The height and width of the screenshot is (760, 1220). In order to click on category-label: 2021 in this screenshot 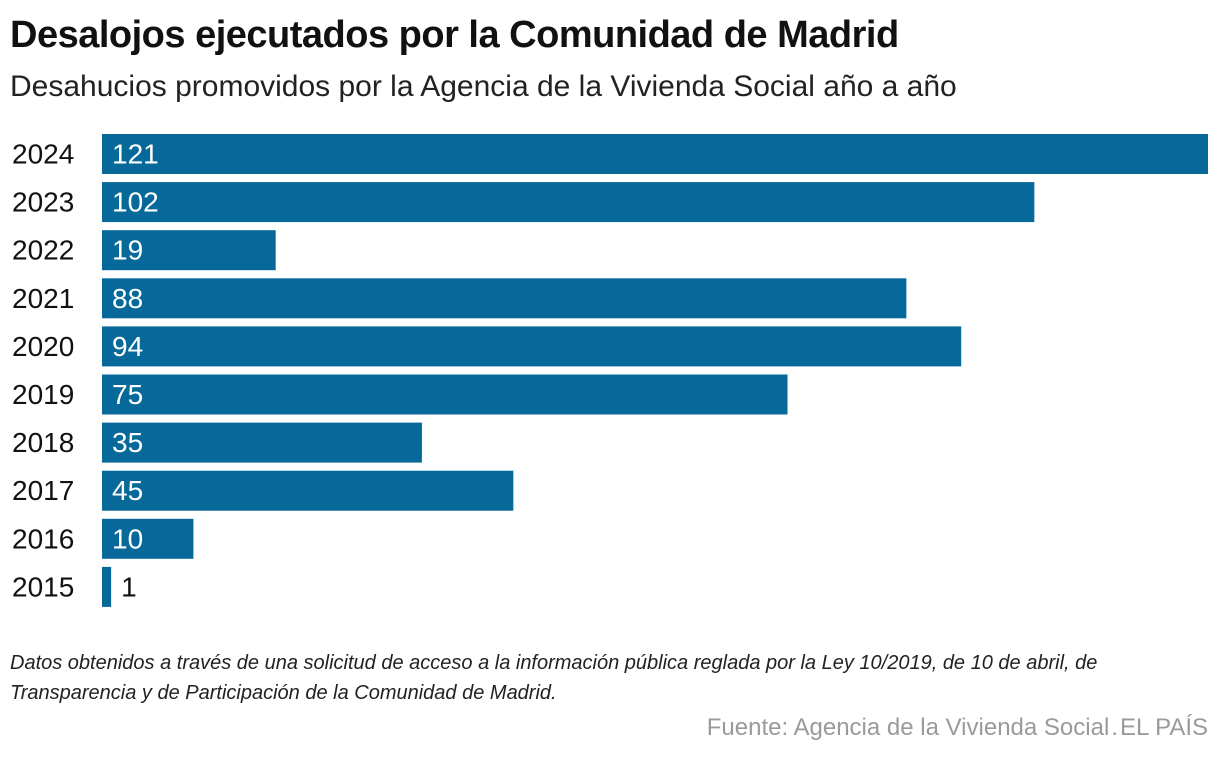, I will do `click(43, 298)`.